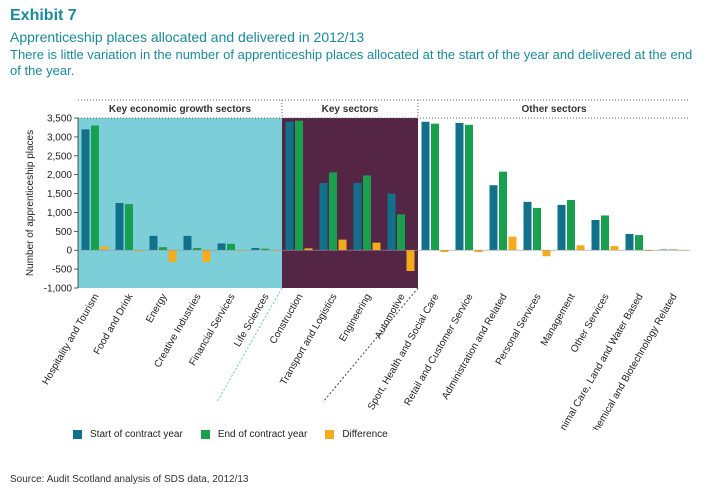 The image size is (707, 498). I want to click on x-tick-label: Hospitality and Tourism, so click(70, 339).